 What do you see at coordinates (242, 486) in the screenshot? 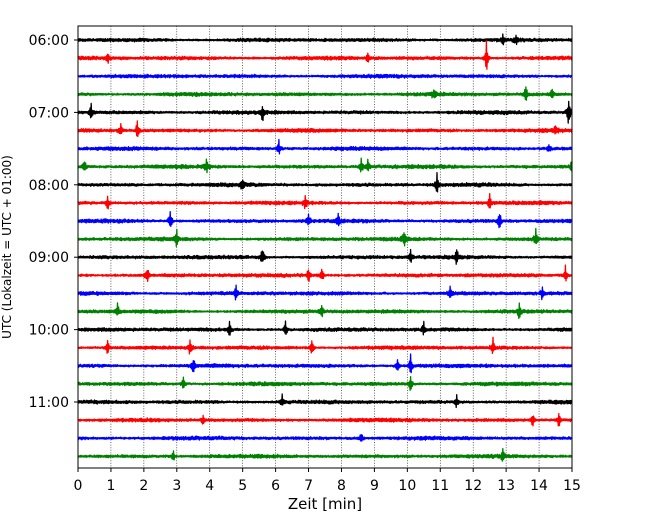
I see `x-tick-label: 5` at bounding box center [242, 486].